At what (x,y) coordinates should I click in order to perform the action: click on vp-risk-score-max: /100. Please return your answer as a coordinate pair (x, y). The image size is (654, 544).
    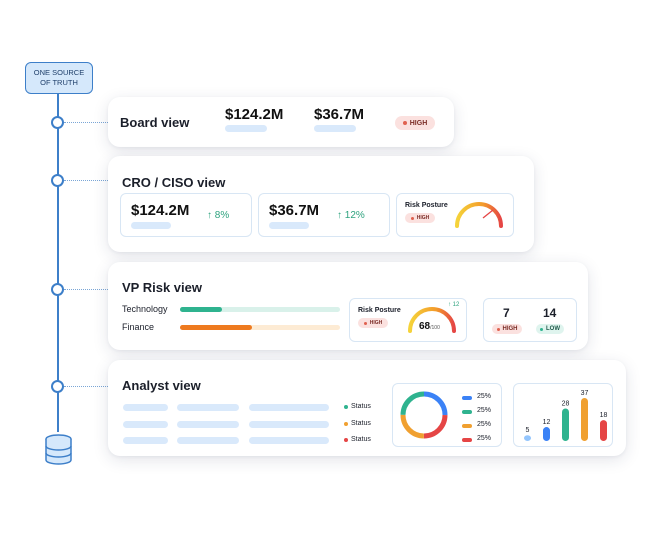
    Looking at the image, I should click on (435, 328).